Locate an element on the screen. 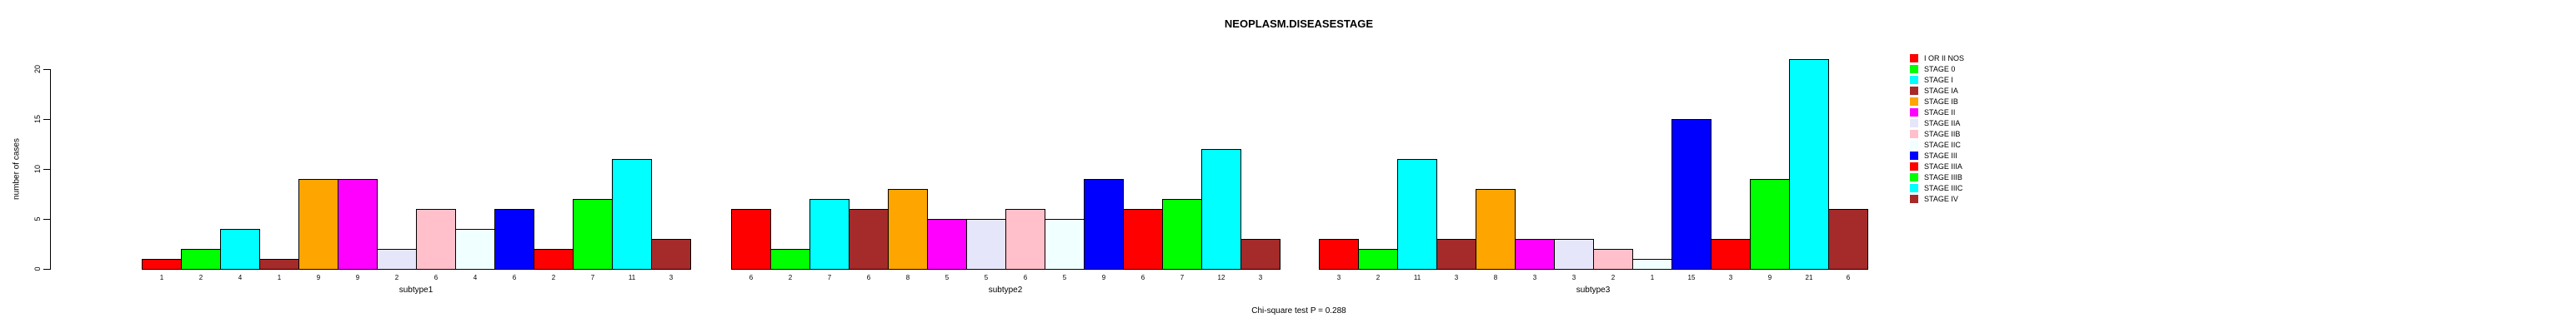 This screenshot has width=2576, height=333. group-label: subtype2 is located at coordinates (1005, 290).